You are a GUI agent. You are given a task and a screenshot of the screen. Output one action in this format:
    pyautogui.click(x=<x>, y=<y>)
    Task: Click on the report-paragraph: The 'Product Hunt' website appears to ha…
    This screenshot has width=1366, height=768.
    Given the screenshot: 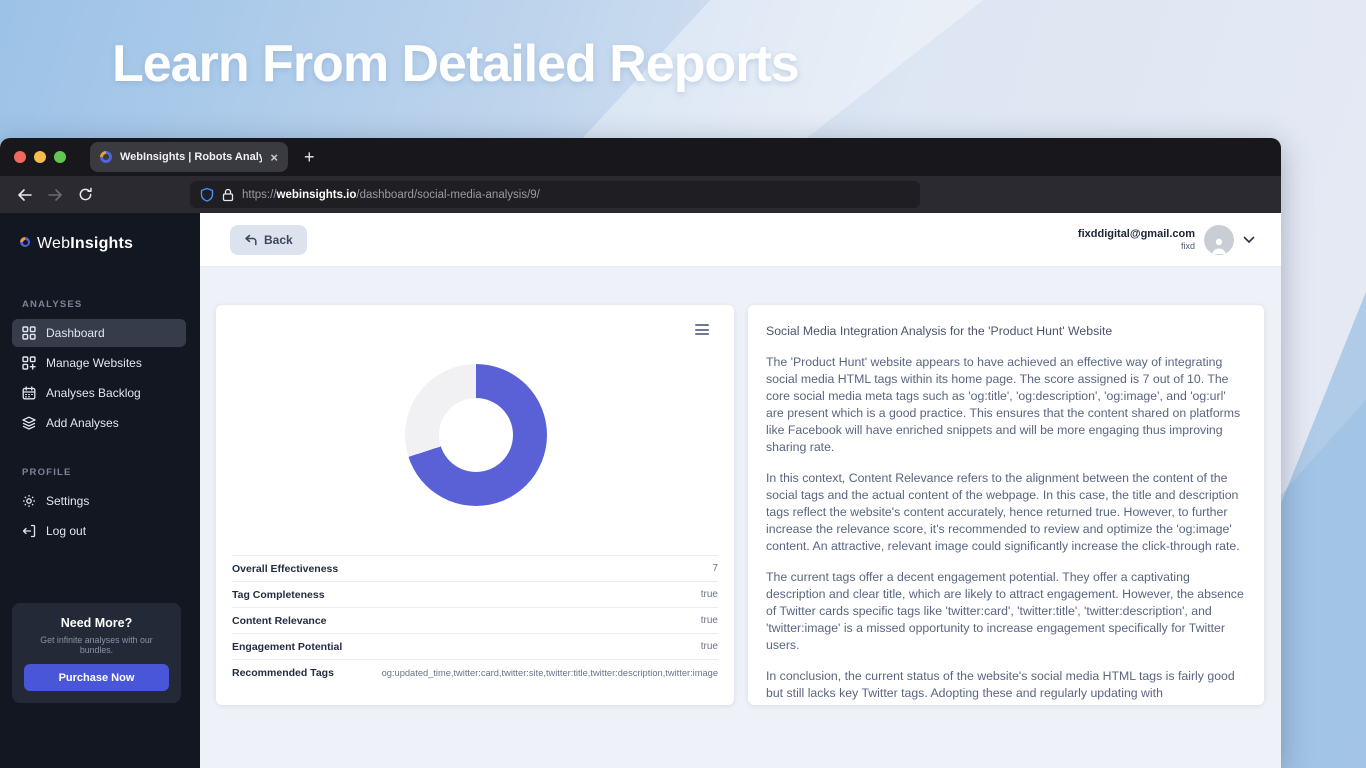 What is the action you would take?
    pyautogui.click(x=1003, y=404)
    